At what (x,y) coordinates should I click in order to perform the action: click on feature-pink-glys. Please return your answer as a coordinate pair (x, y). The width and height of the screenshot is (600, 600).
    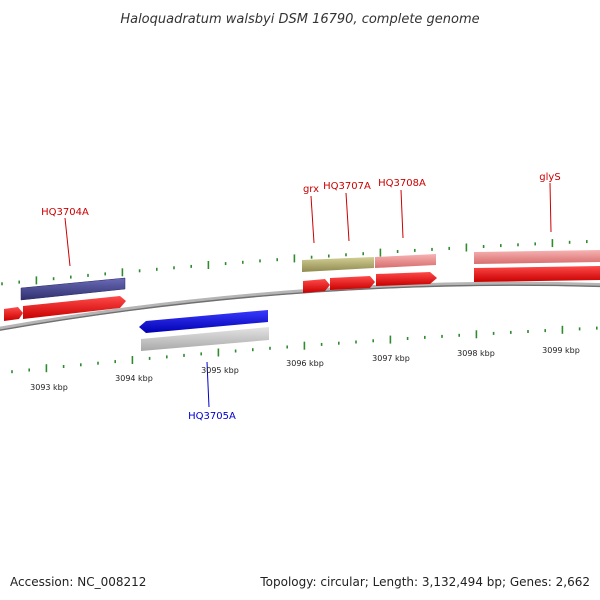
    Looking at the image, I should click on (537, 257).